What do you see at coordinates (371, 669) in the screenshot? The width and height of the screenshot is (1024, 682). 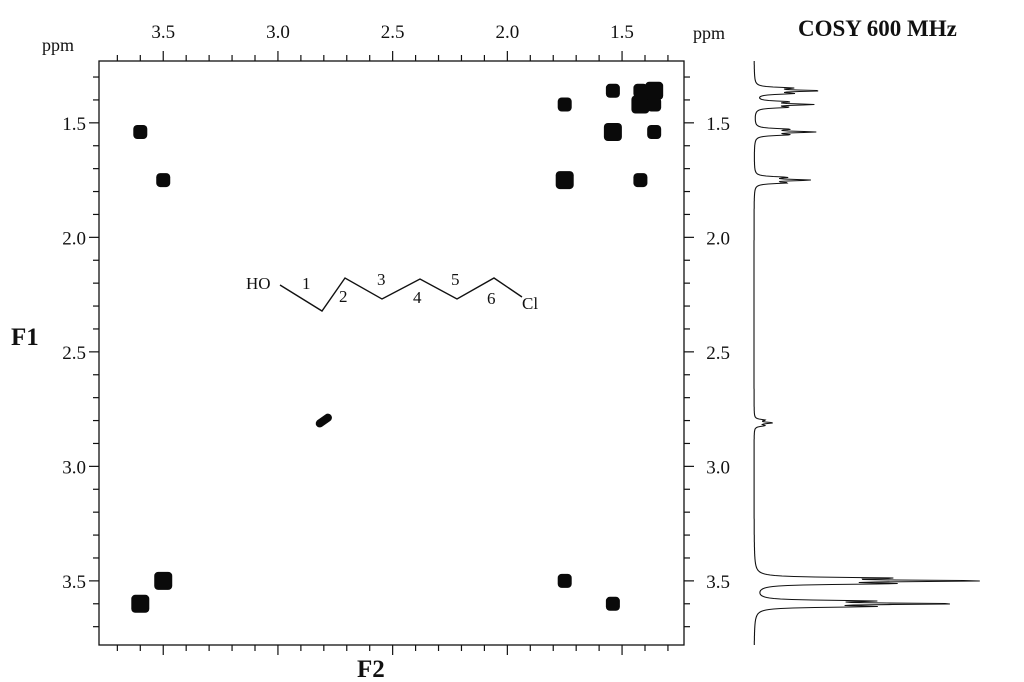 I see `x-axis-title: F2` at bounding box center [371, 669].